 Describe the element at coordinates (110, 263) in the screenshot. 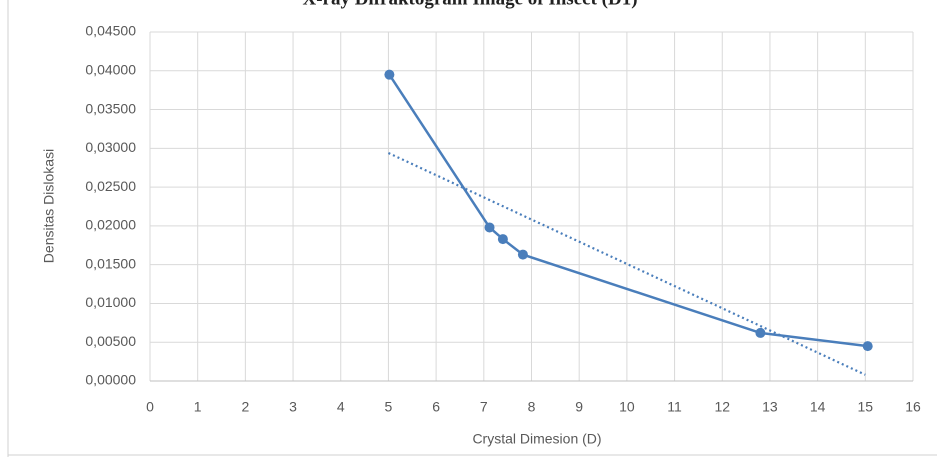

I see `y-tick-label: 0,01500` at that location.